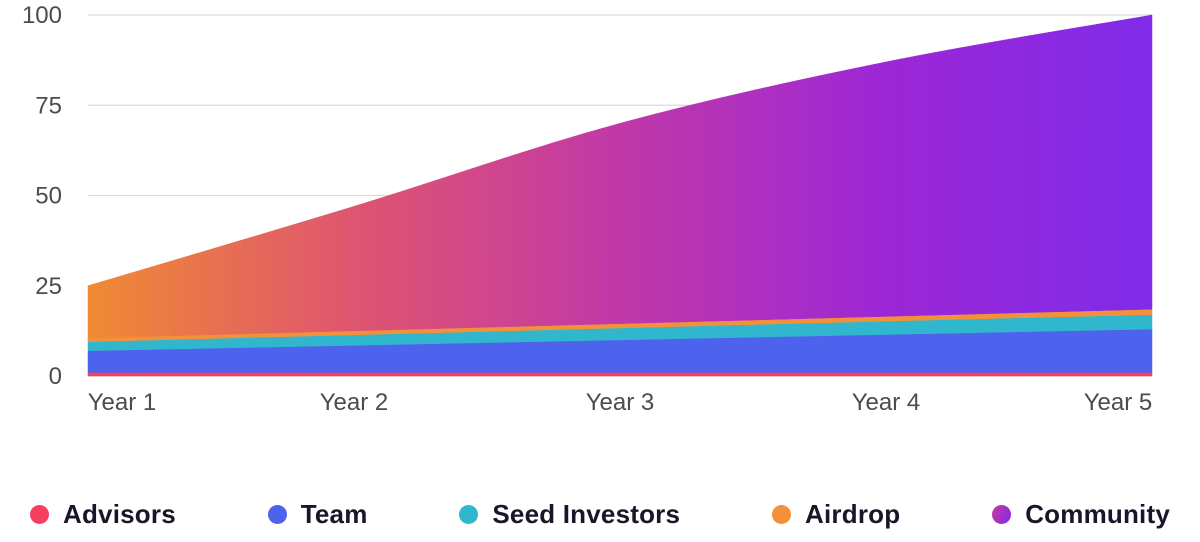 The image size is (1200, 542). What do you see at coordinates (39, 514) in the screenshot?
I see `legend-dot-advisors` at bounding box center [39, 514].